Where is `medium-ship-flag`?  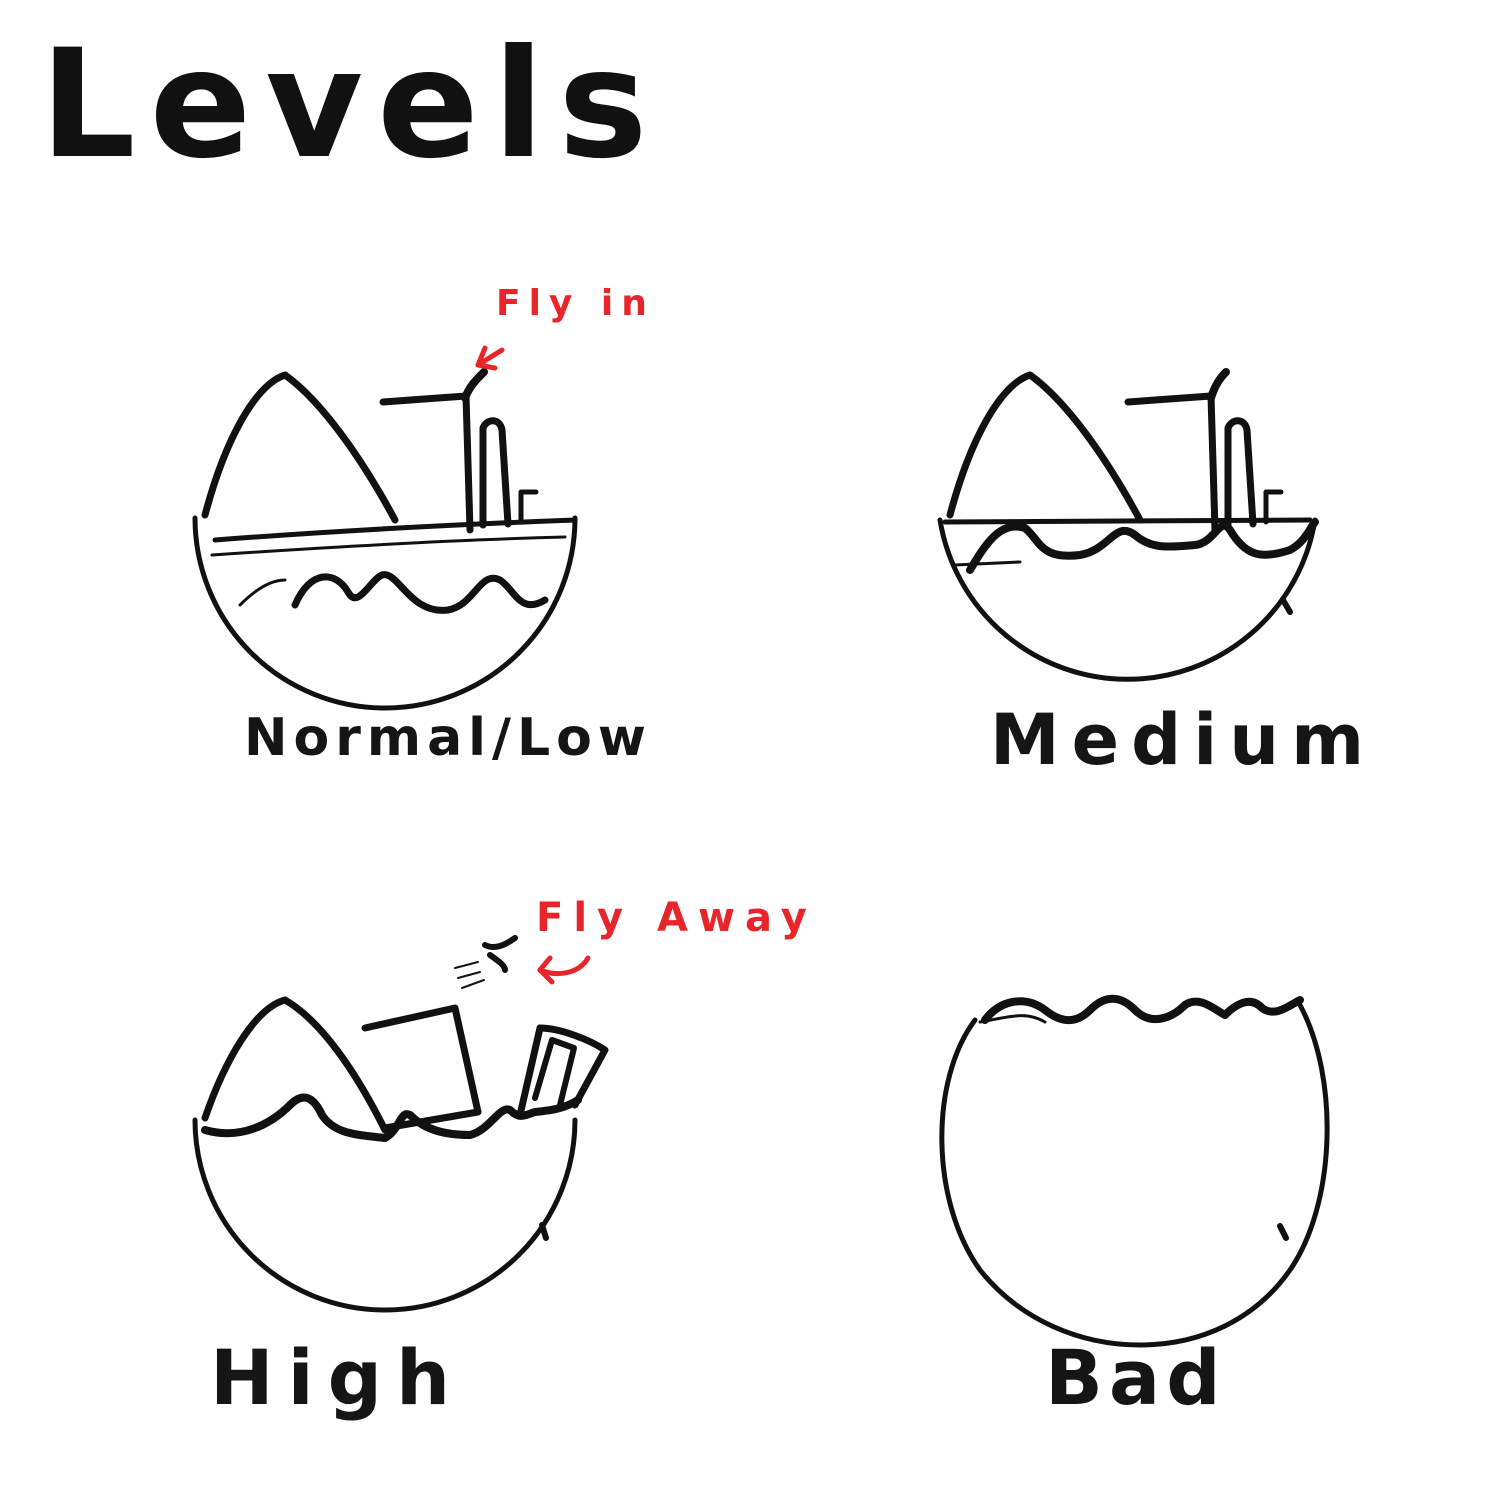 medium-ship-flag is located at coordinates (1273, 507).